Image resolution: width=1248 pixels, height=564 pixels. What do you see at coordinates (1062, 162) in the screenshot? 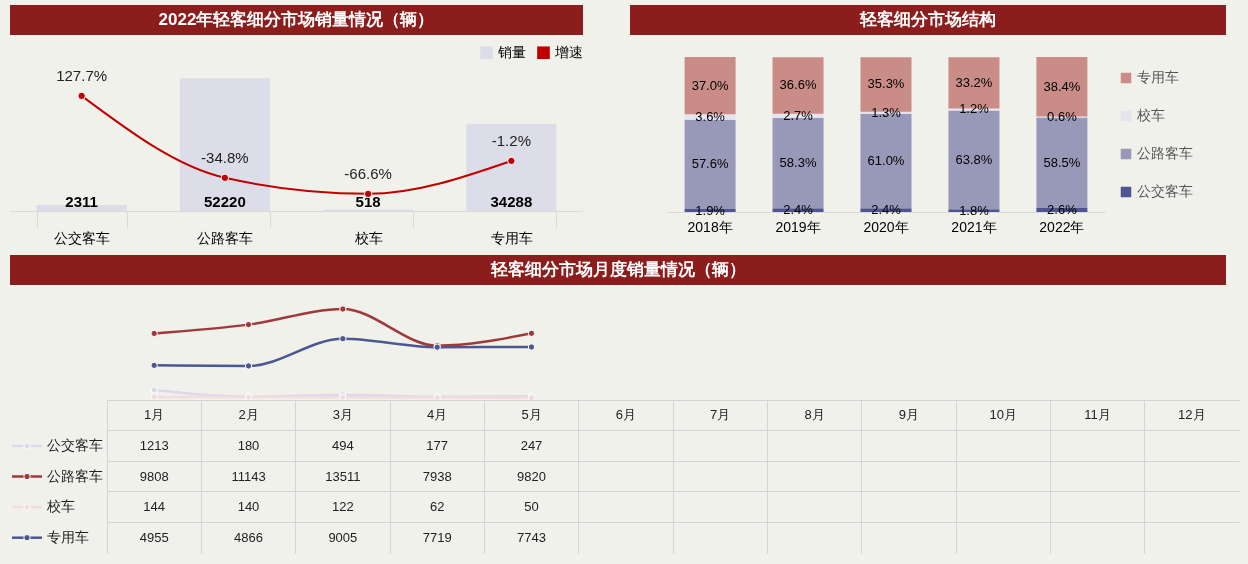
I see `data-label: 58.5%` at bounding box center [1062, 162].